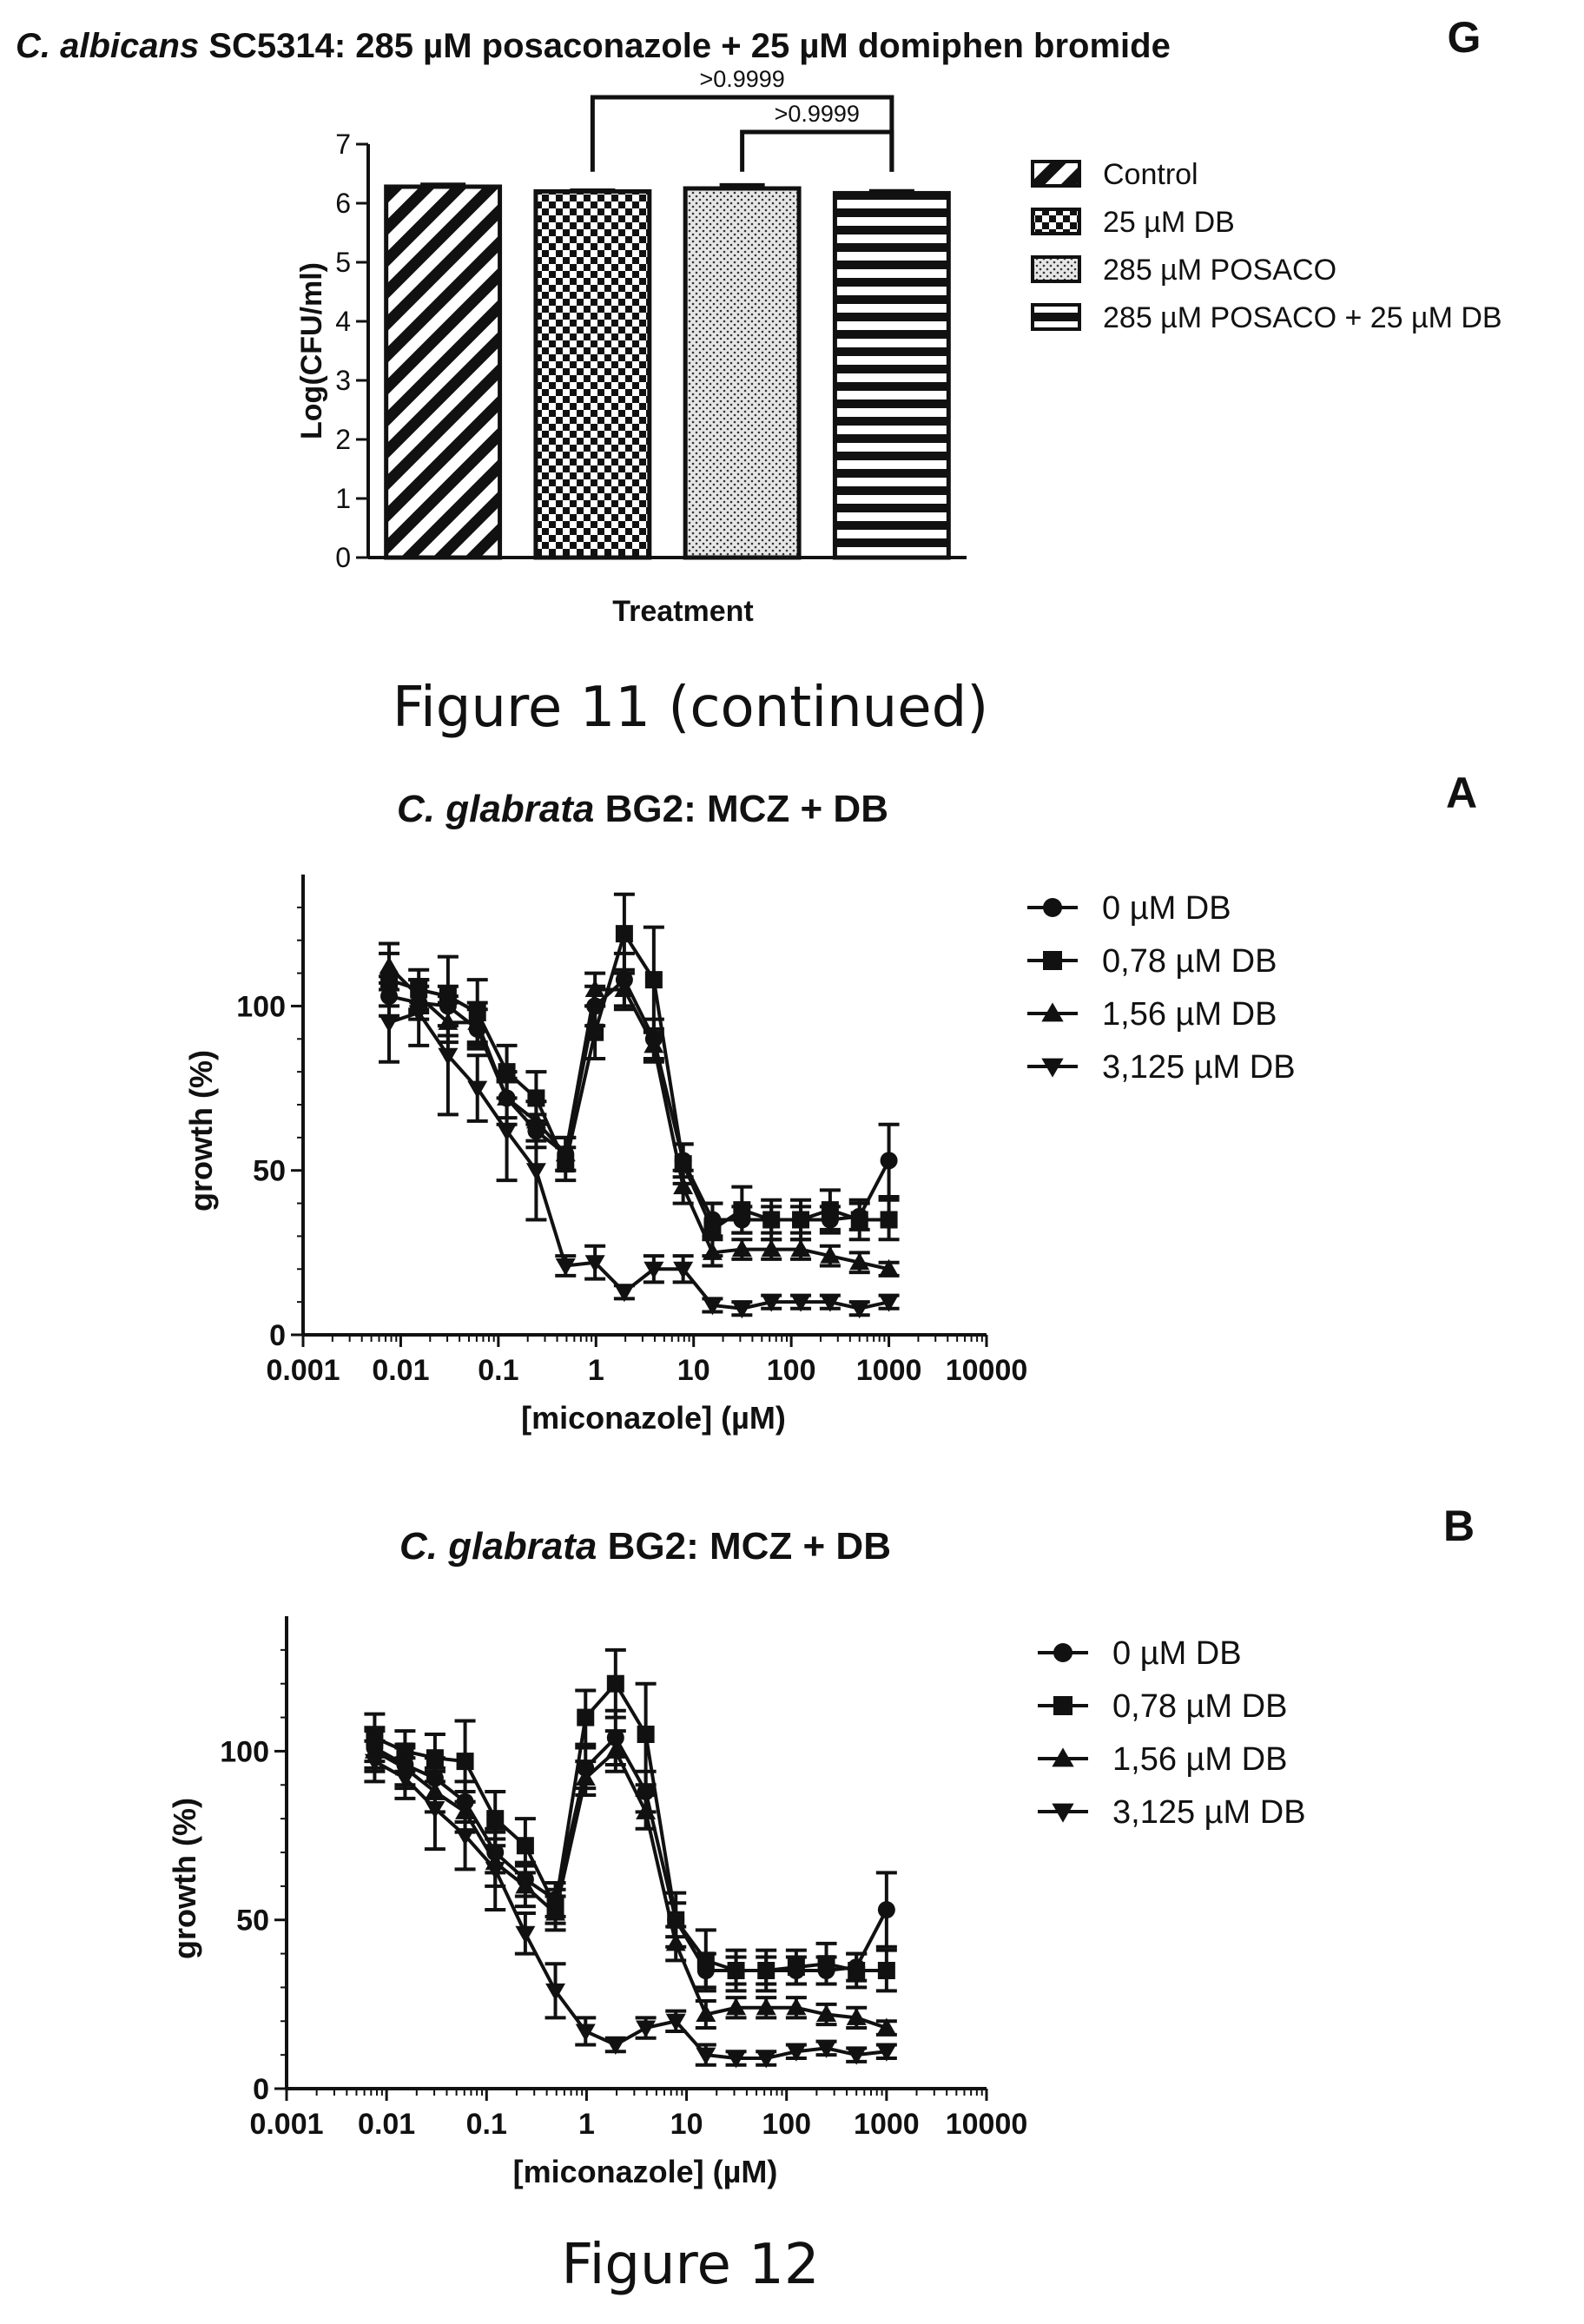  I want to click on a-x-tick-label: 10000, so click(987, 1370).